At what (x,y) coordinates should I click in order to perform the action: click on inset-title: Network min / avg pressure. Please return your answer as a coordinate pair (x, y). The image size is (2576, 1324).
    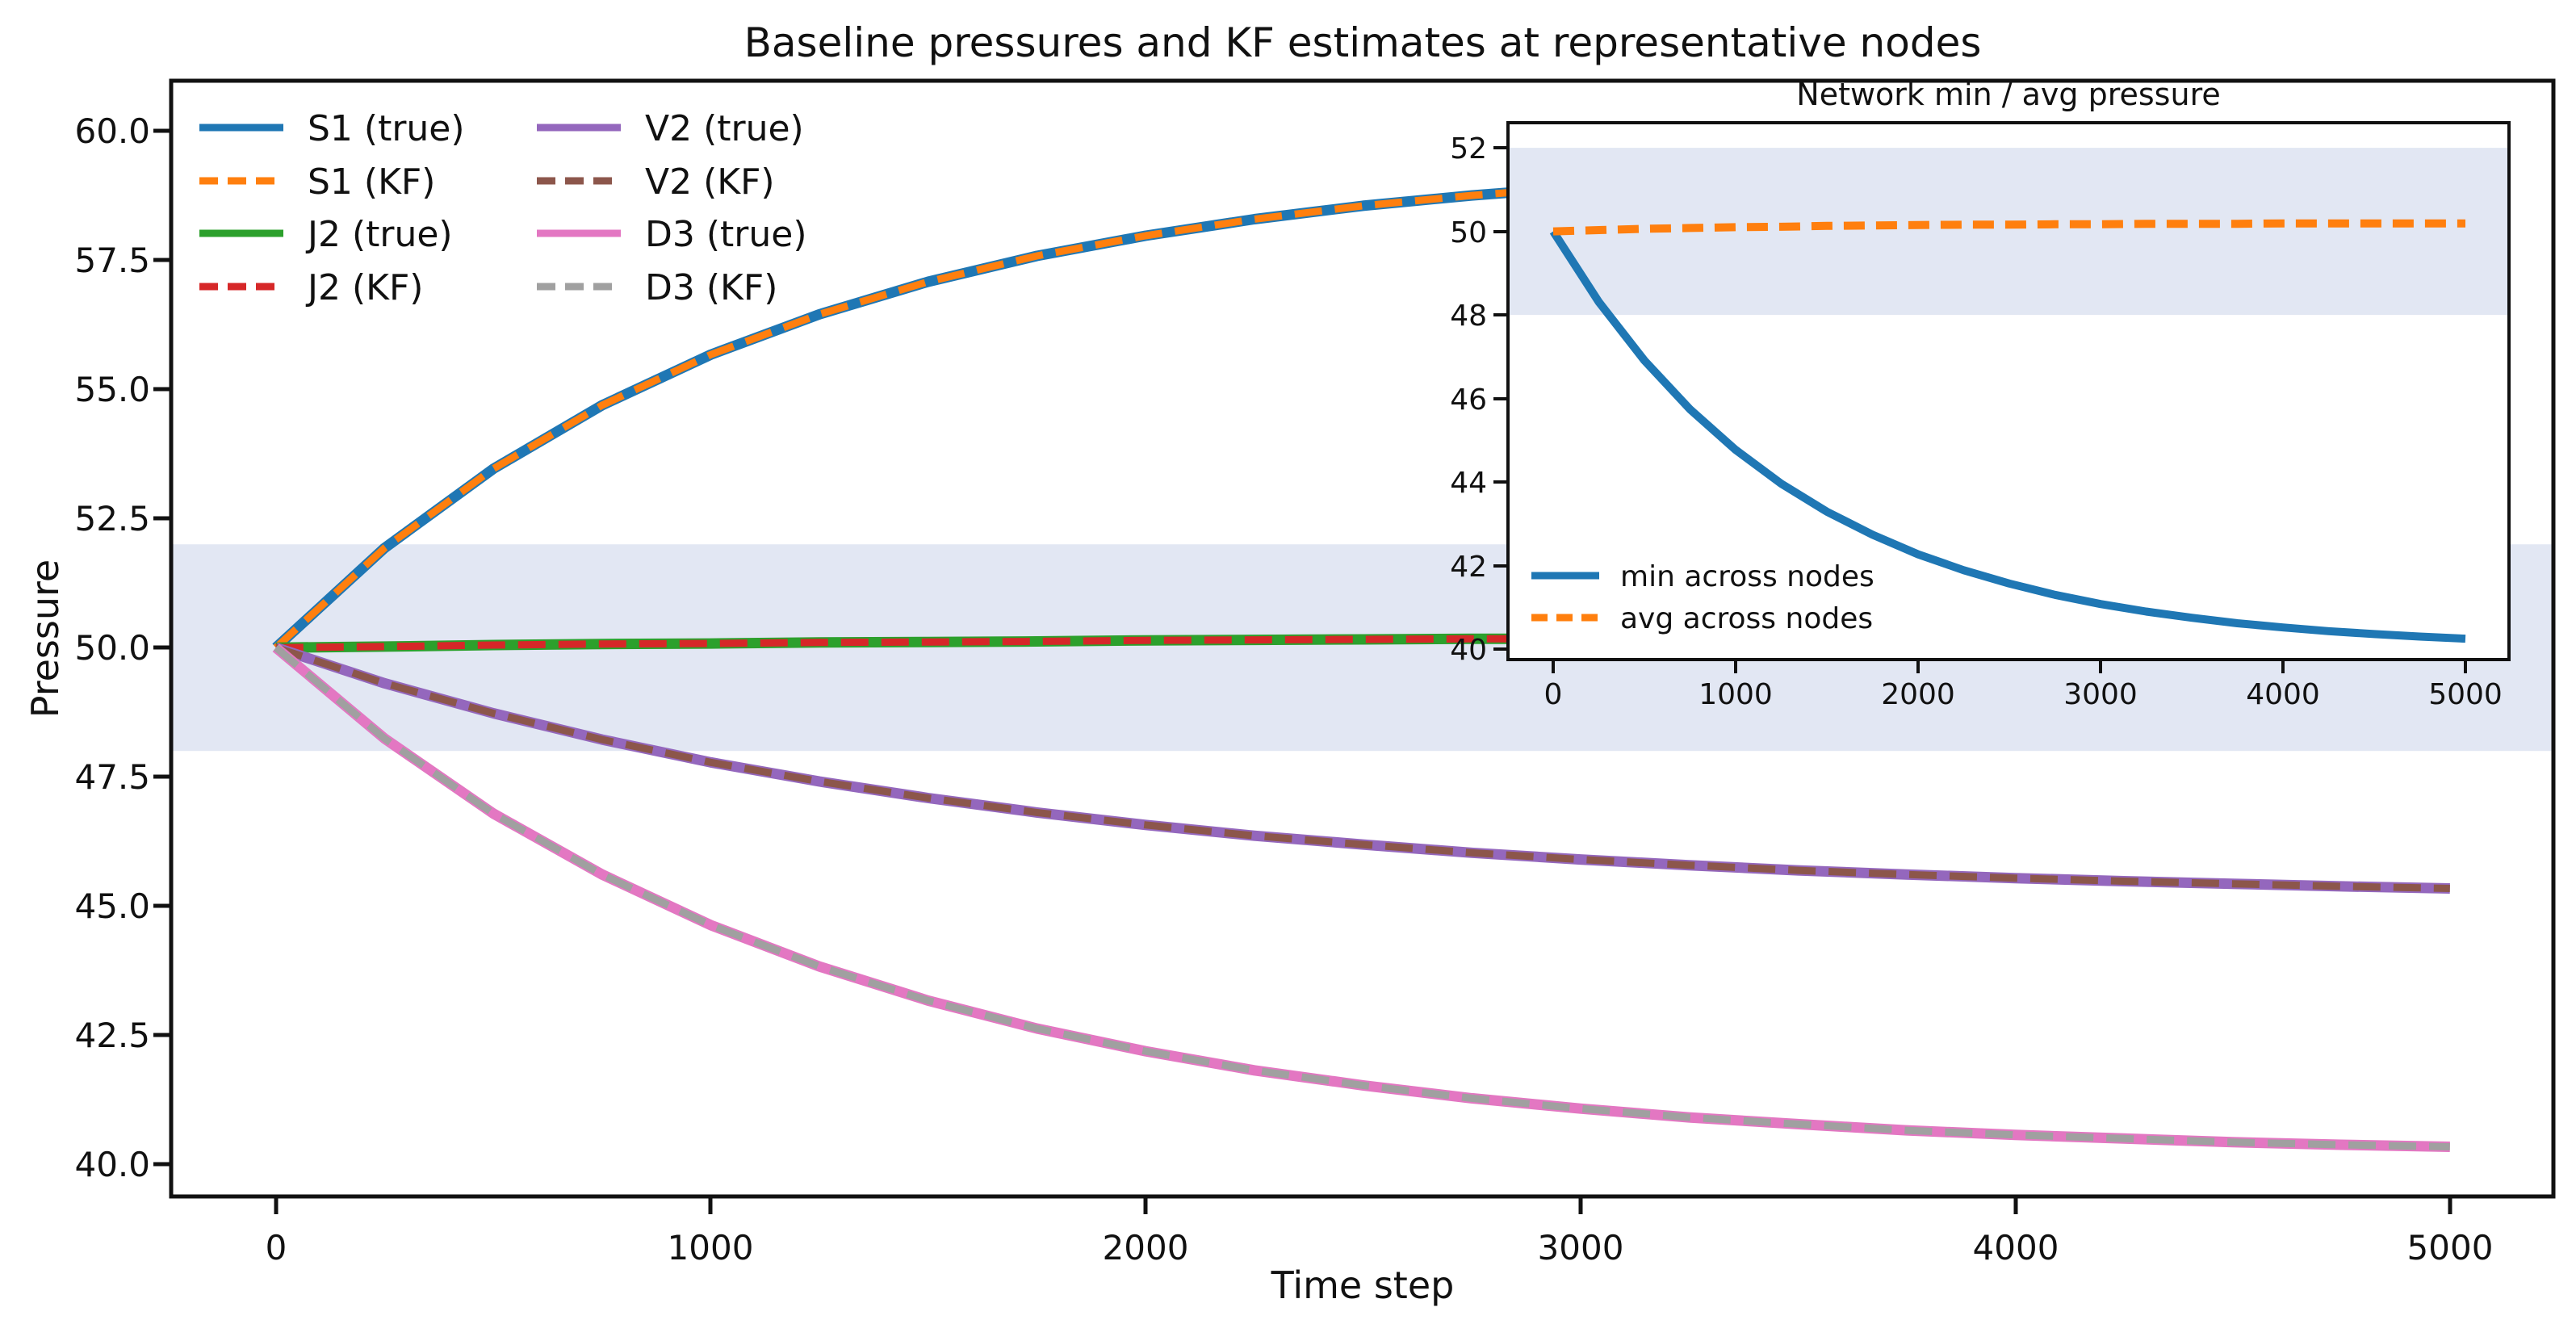
    Looking at the image, I should click on (2008, 94).